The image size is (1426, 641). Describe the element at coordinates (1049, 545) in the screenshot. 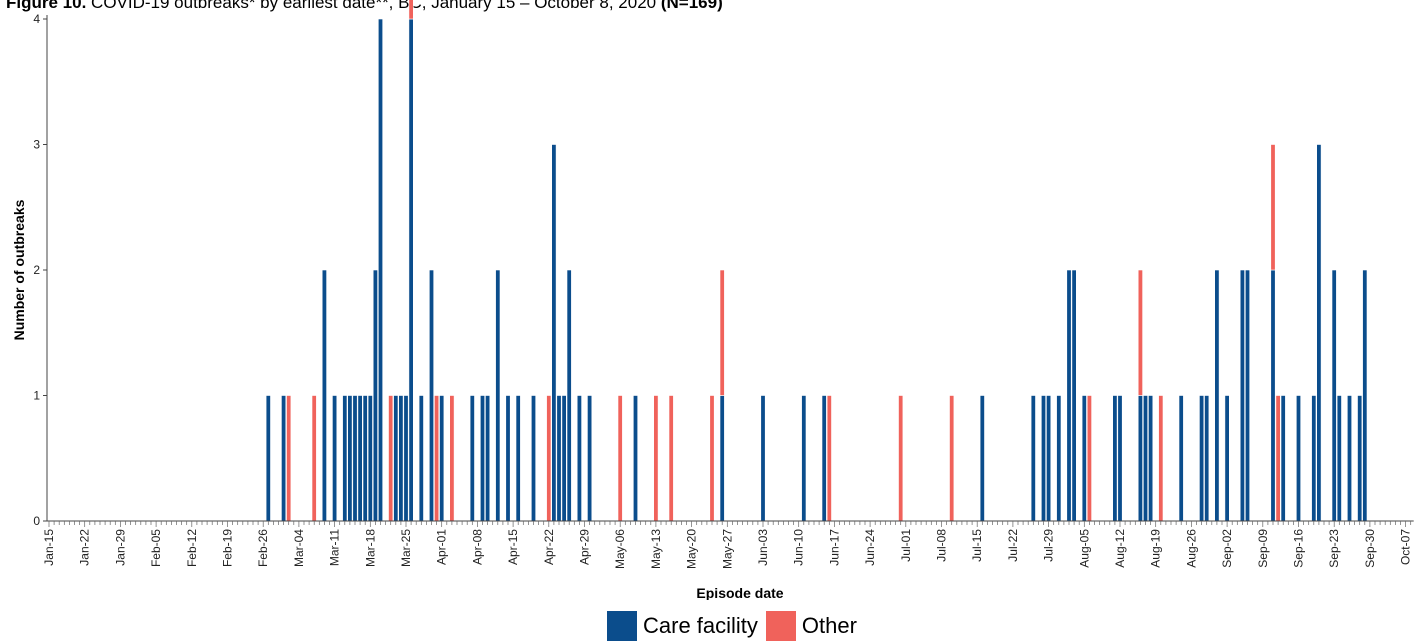

I see `x-tick-label-jul-29: Jul-29` at that location.